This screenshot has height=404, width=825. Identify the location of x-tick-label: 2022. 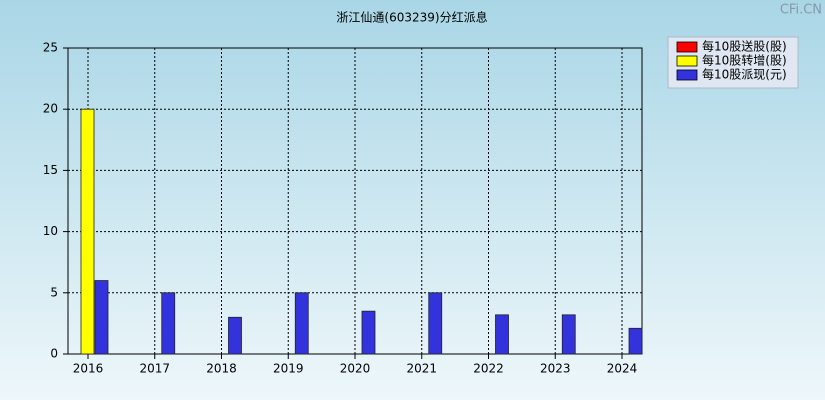
(488, 369).